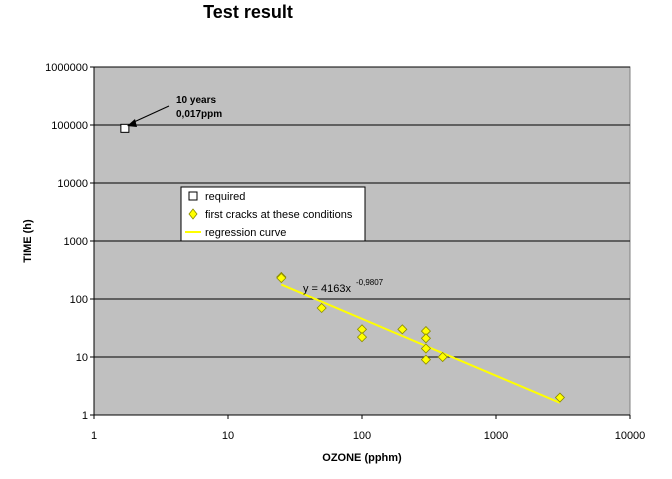  I want to click on x-axis-title: OZONE (pphm), so click(362, 458).